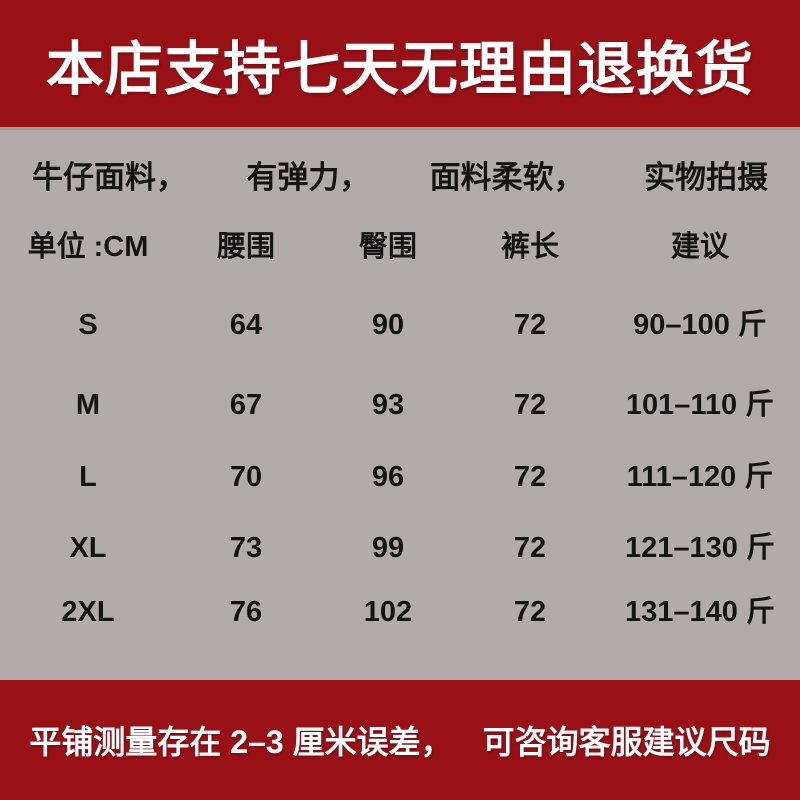 This screenshot has height=800, width=800. Describe the element at coordinates (245, 247) in the screenshot. I see `column-header-waist: 腰围` at that location.